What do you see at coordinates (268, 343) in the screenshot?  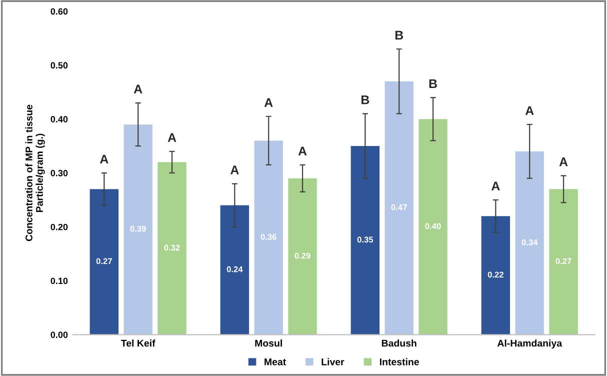 I see `x-tick-label: Mosul` at bounding box center [268, 343].